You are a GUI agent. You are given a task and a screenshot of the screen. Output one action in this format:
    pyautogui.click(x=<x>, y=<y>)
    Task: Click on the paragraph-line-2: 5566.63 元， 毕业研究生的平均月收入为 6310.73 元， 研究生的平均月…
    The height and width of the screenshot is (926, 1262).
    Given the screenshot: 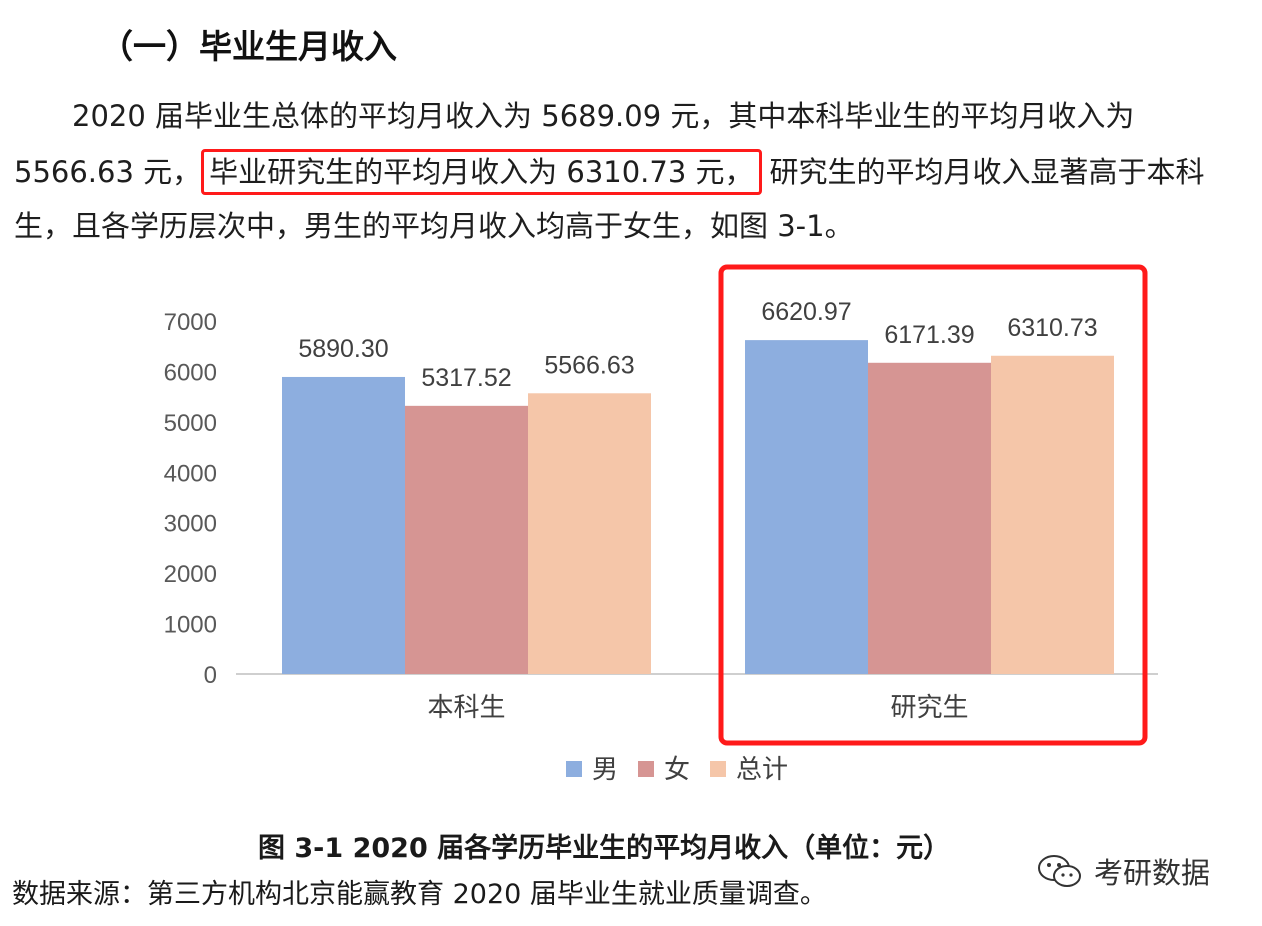 What is the action you would take?
    pyautogui.click(x=609, y=172)
    